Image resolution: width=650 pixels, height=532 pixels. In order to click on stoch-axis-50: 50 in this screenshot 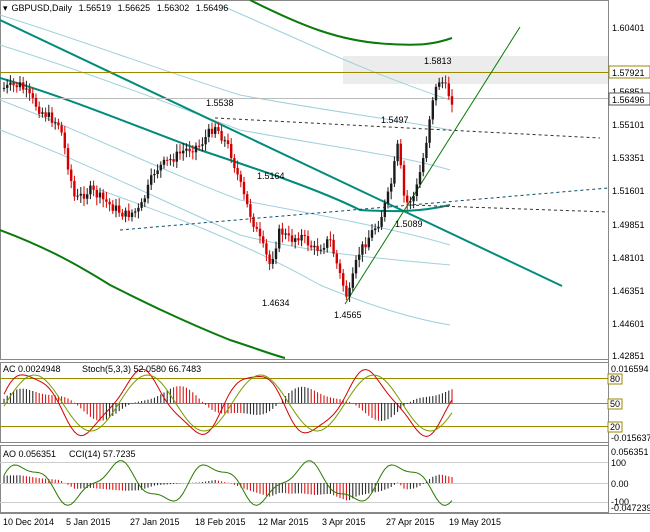, I will do `click(615, 404)`.